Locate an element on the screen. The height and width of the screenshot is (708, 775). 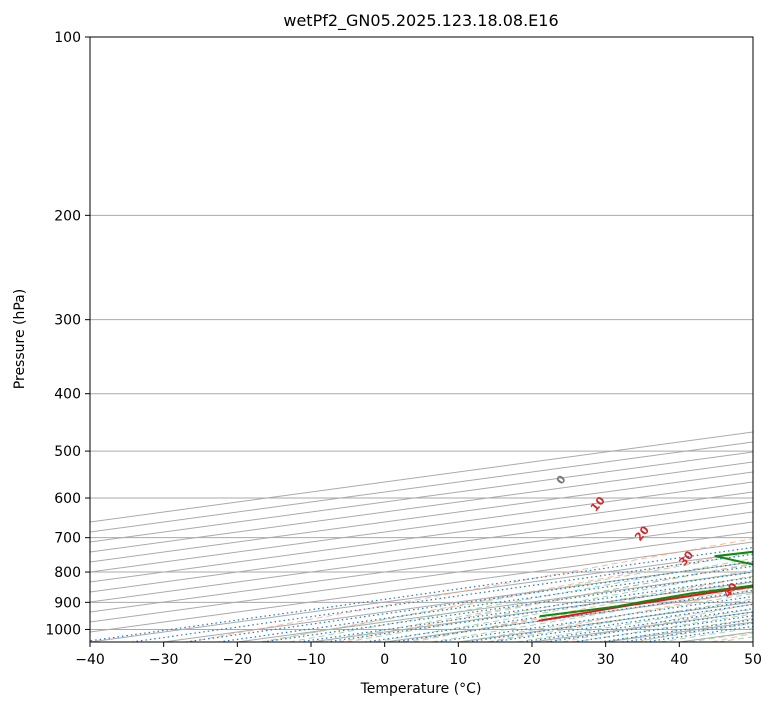
y-tick-label: 400 is located at coordinates (67, 395).